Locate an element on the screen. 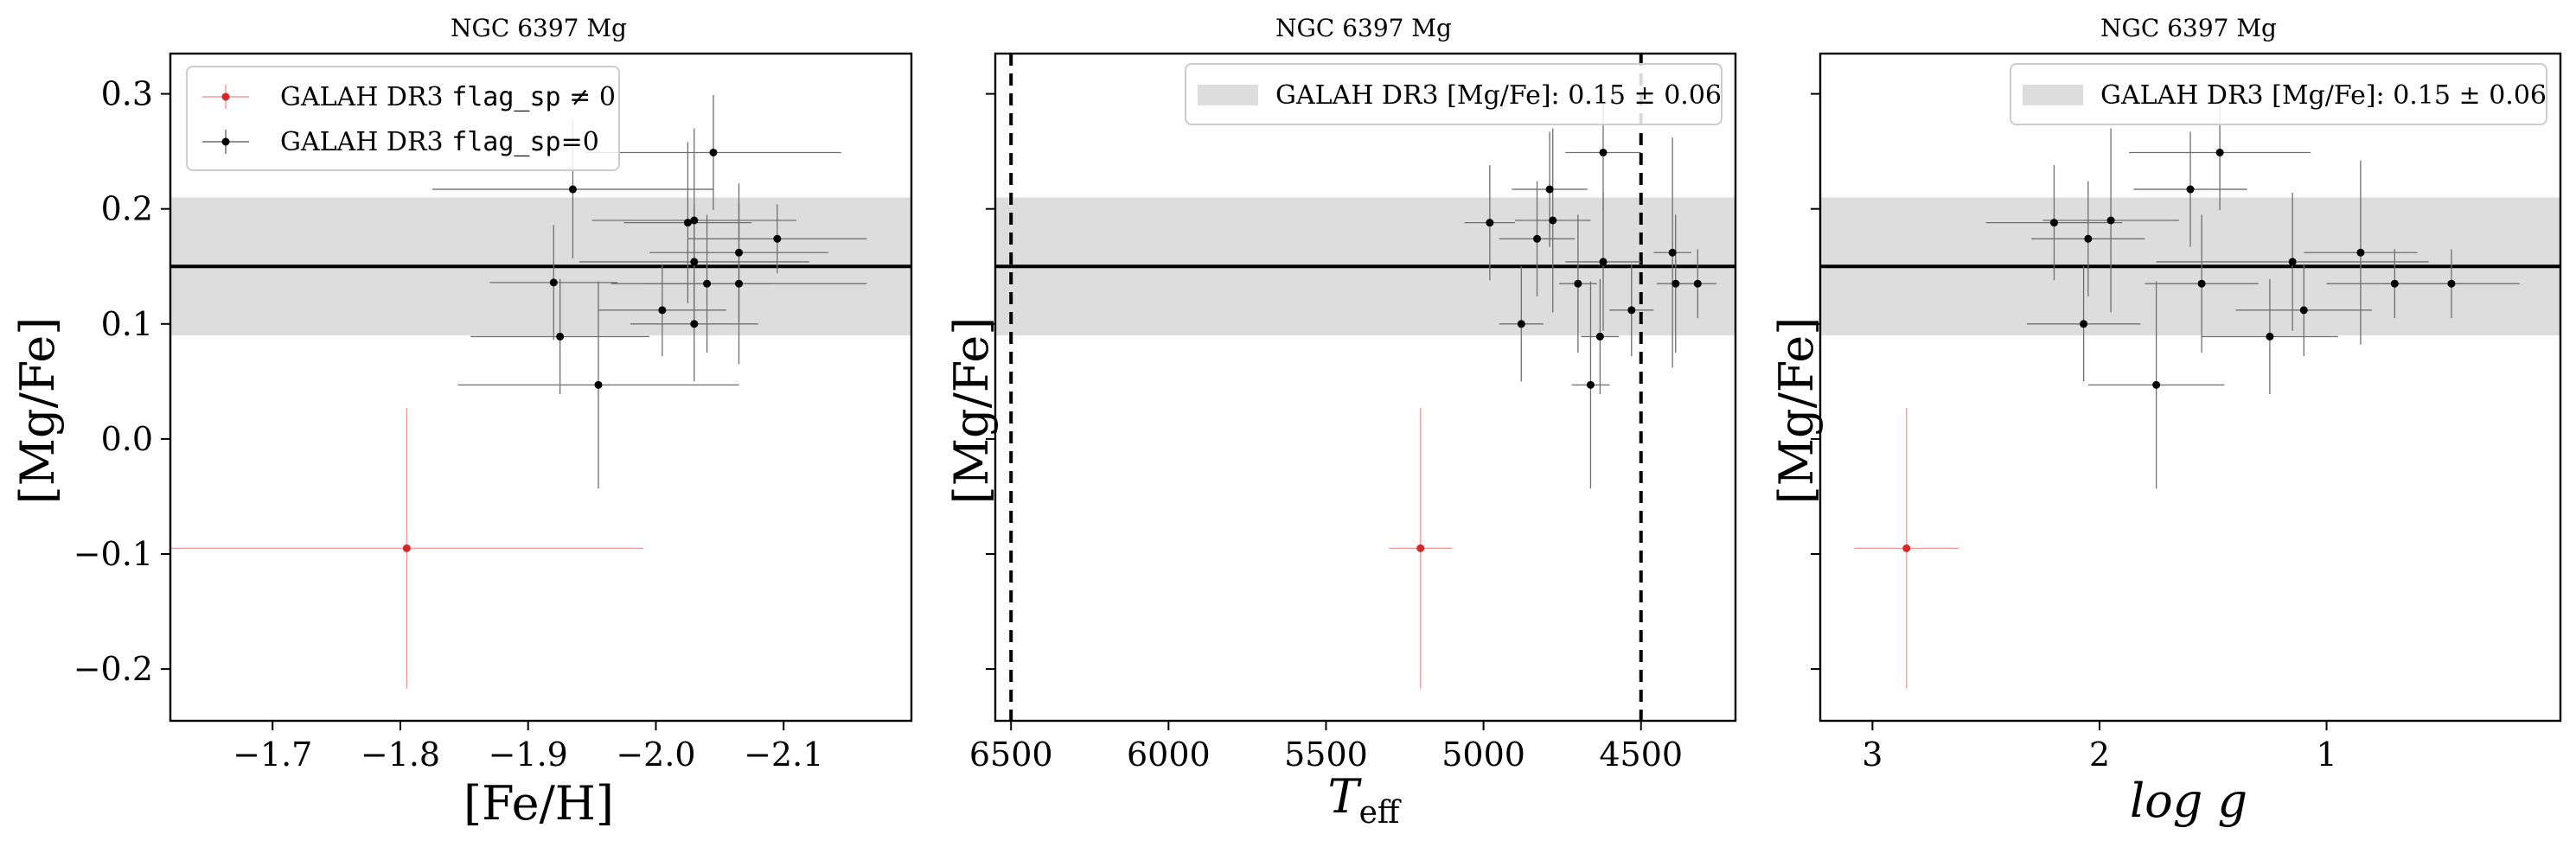 Image resolution: width=2576 pixels, height=847 pixels. y-tick-label: 0.2 is located at coordinates (127, 209).